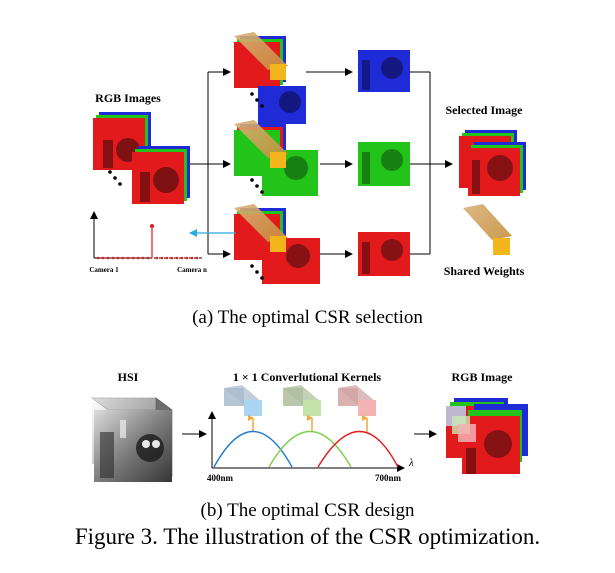 Image resolution: width=615 pixels, height=573 pixels. Describe the element at coordinates (307, 377) in the screenshot. I see `kernels-label: 1 × 1 Converlutional Kernels` at that location.